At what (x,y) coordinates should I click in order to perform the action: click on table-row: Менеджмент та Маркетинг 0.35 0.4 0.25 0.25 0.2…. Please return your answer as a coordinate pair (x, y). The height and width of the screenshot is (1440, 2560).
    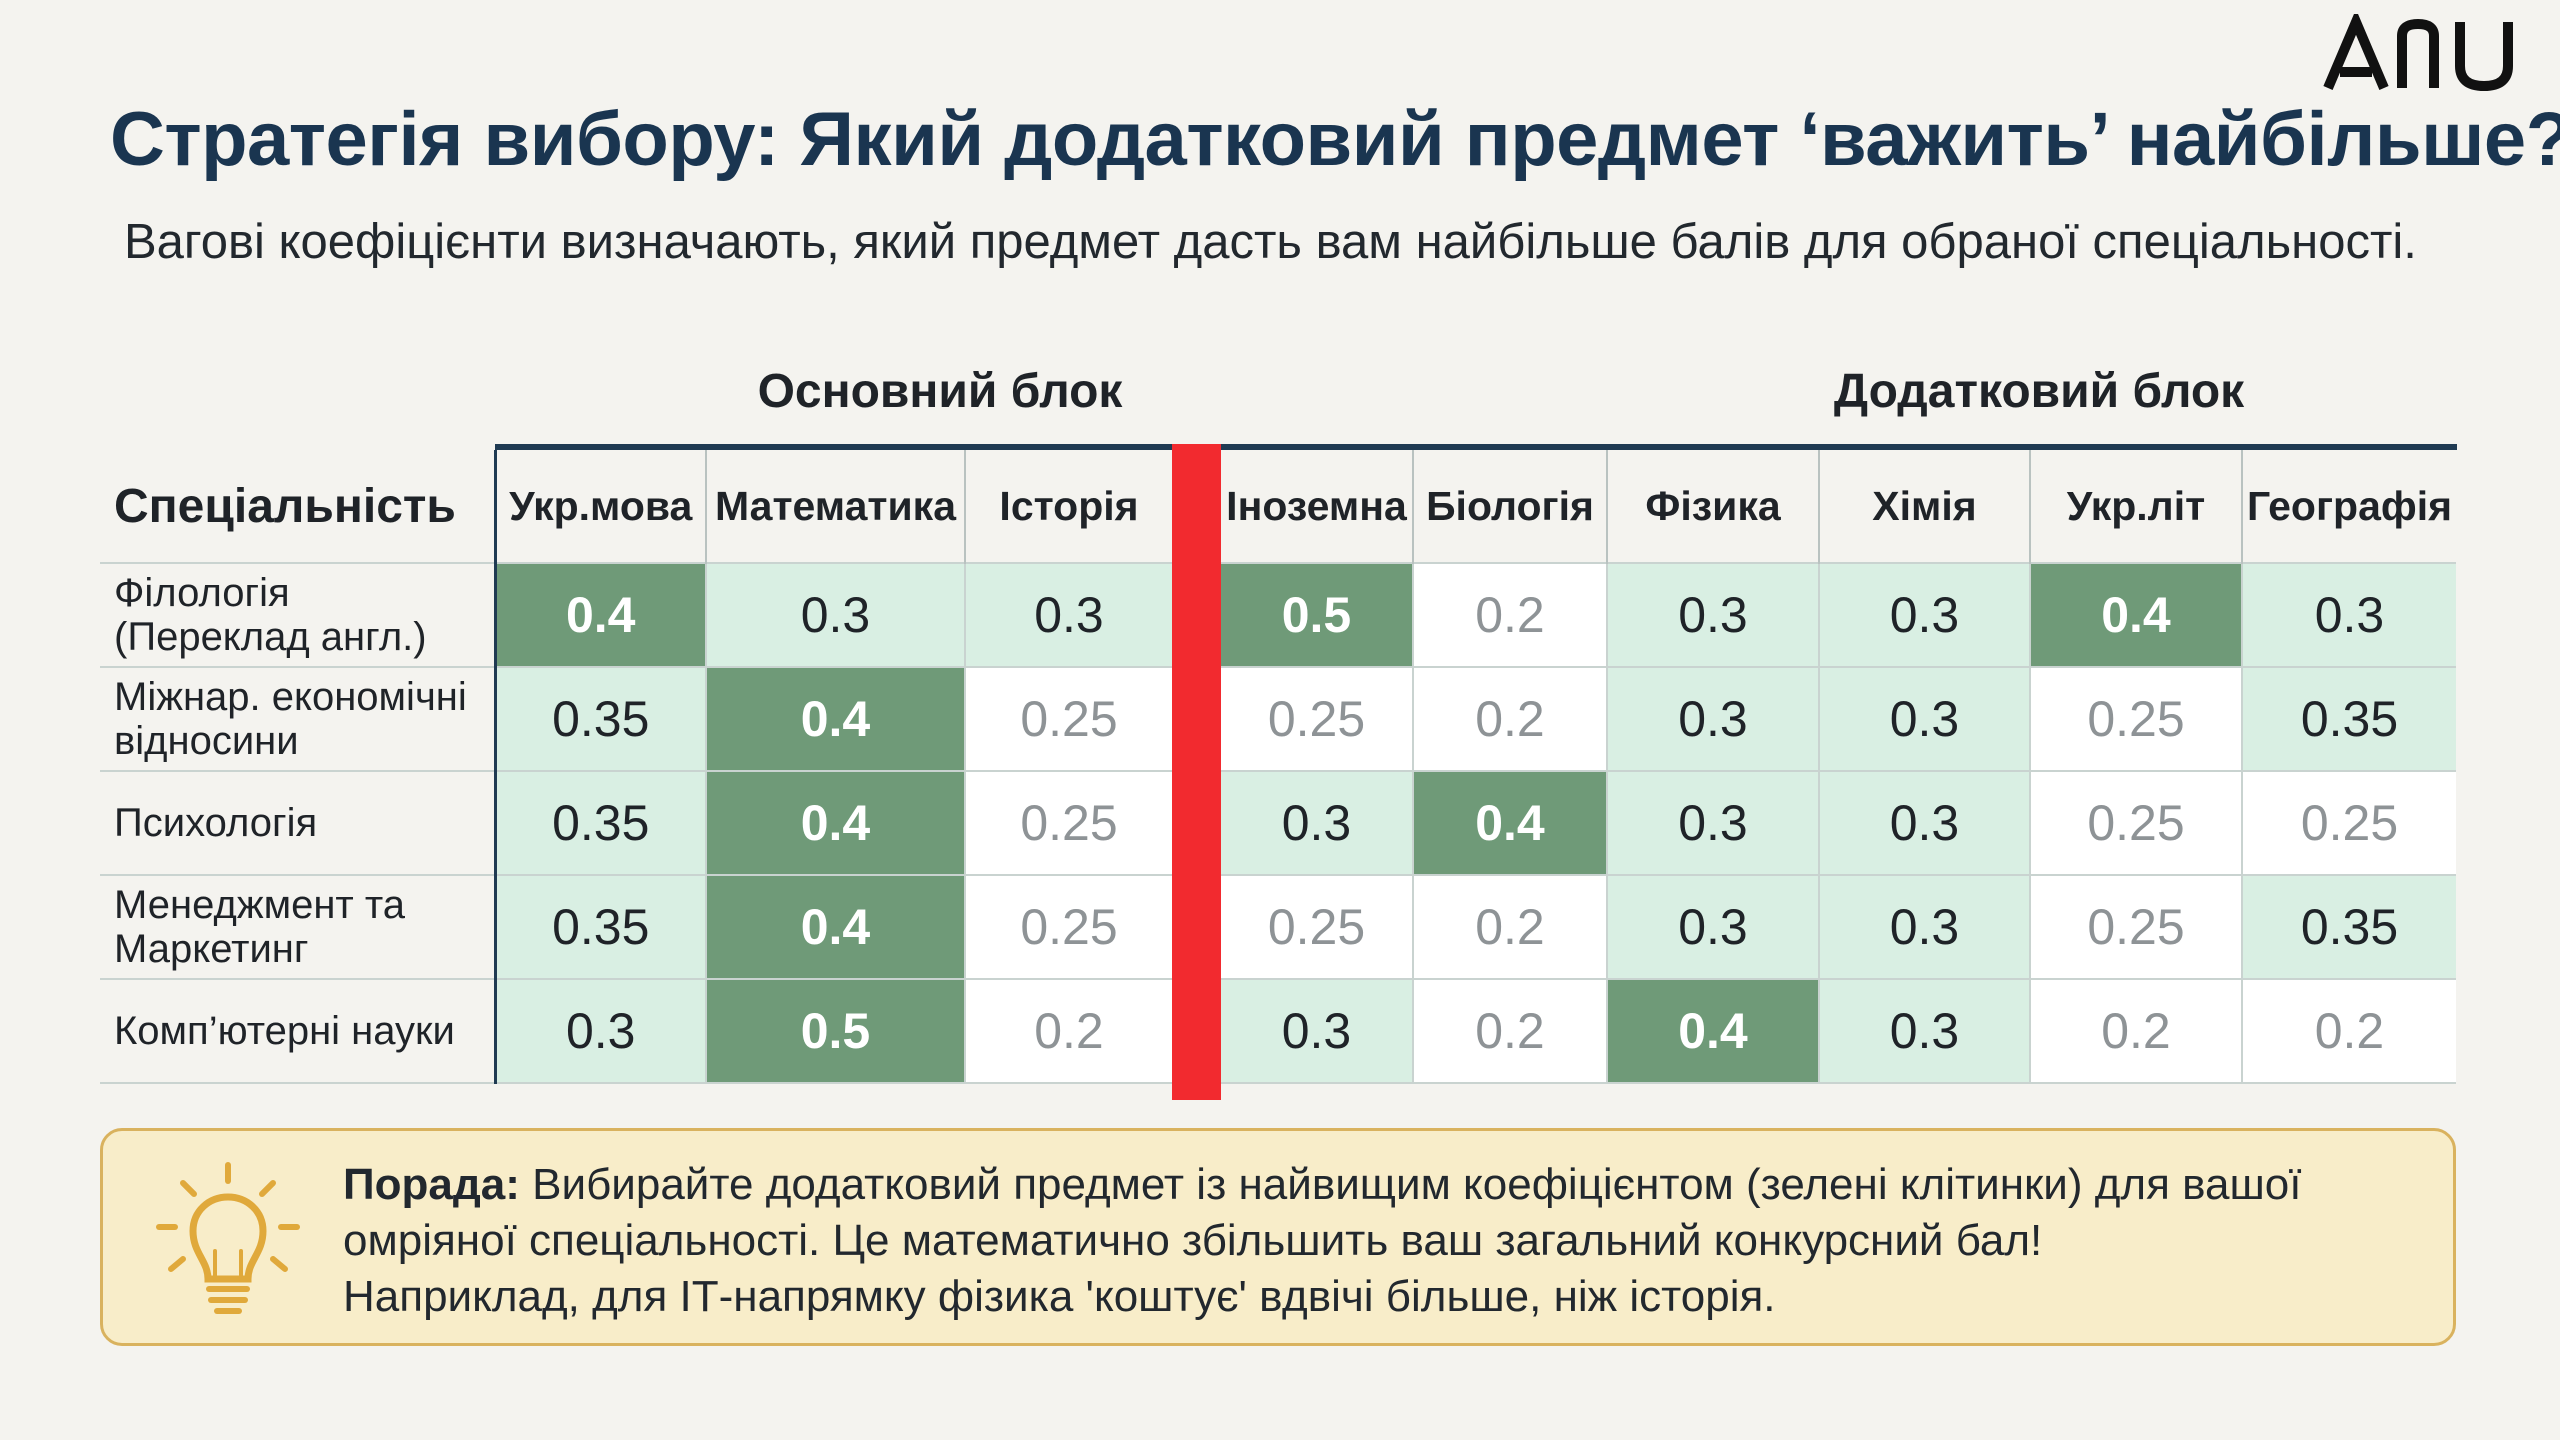
    Looking at the image, I should click on (1278, 926).